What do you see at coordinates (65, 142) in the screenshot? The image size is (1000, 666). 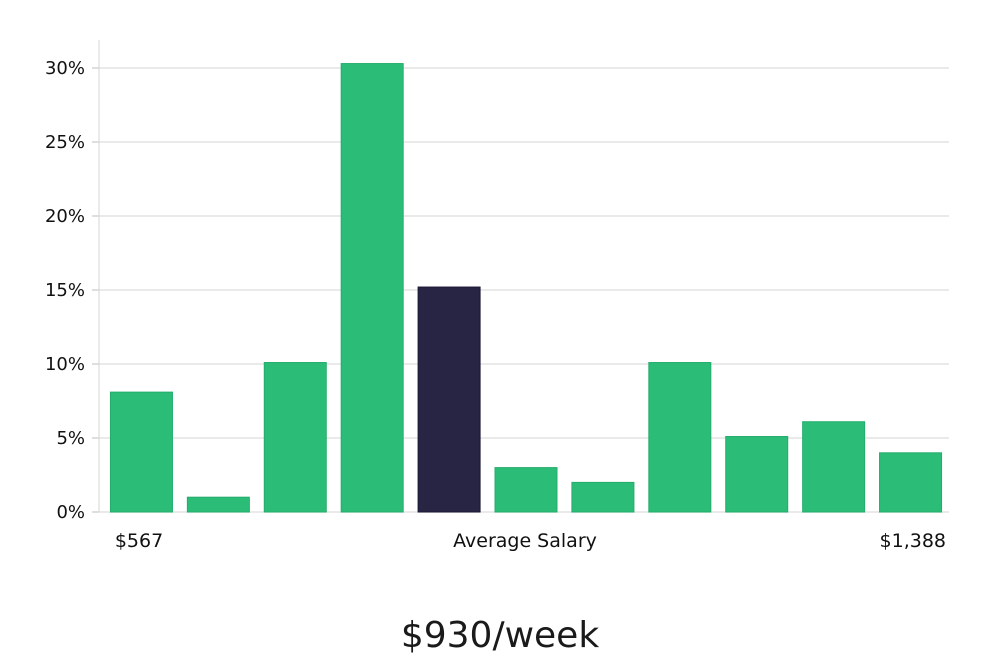 I see `y-tick-label: 25%` at bounding box center [65, 142].